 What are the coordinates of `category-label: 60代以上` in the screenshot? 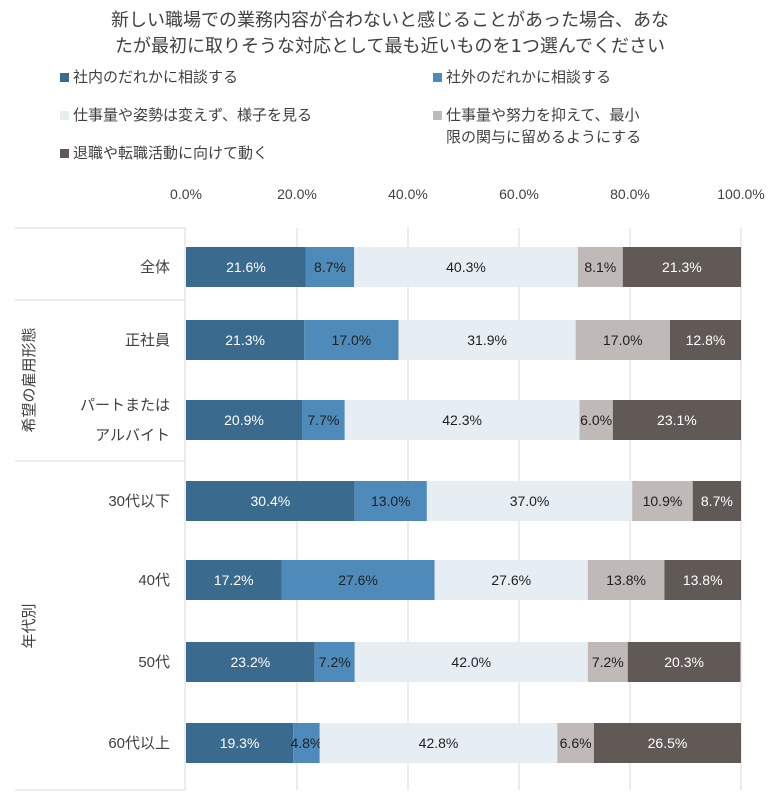 It's located at (139, 743).